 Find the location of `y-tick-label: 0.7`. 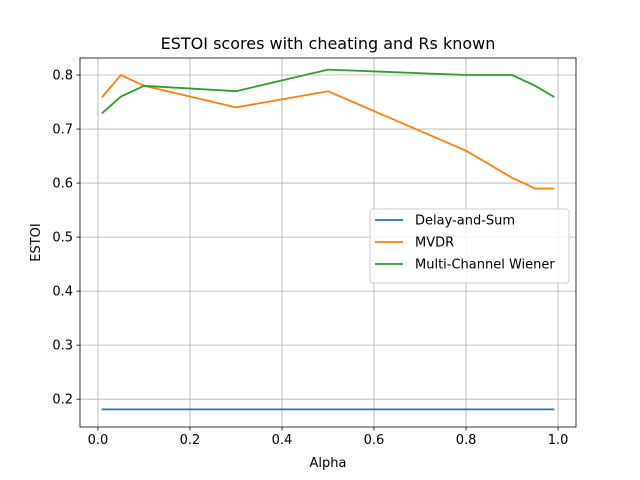

y-tick-label: 0.7 is located at coordinates (62, 130).